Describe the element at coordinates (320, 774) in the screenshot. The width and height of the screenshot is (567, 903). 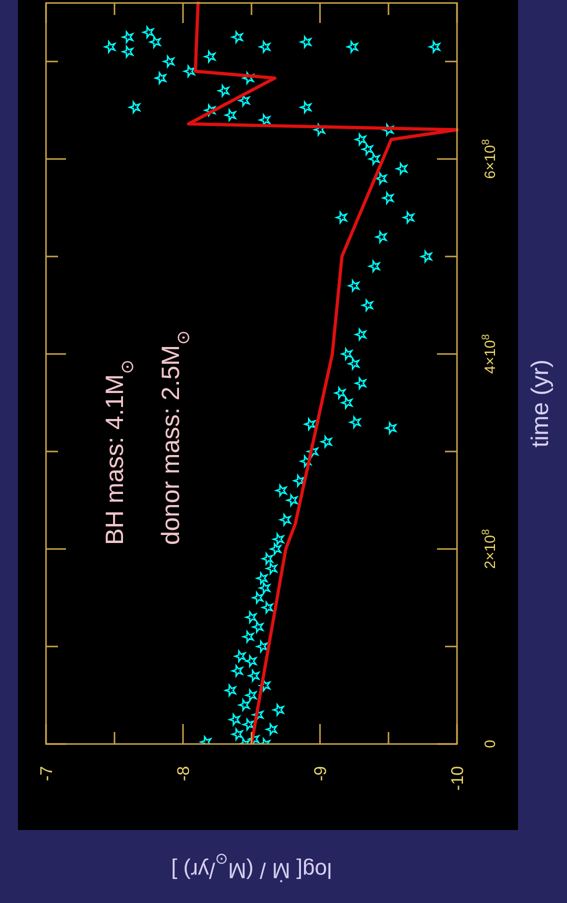
I see `x-tick-label: -9` at that location.